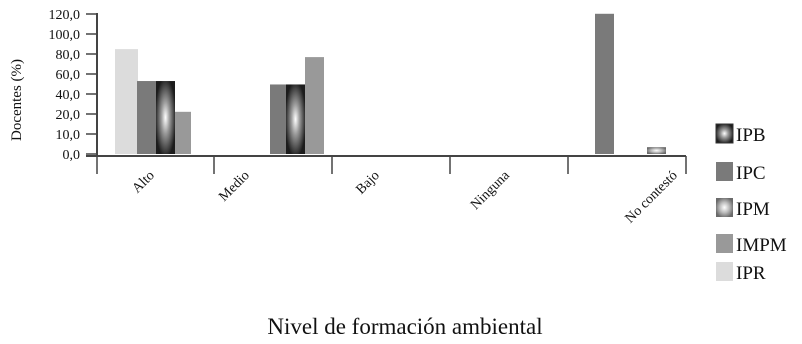 The image size is (802, 344). Describe the element at coordinates (751, 135) in the screenshot. I see `legend-label-ipb: IPB` at that location.